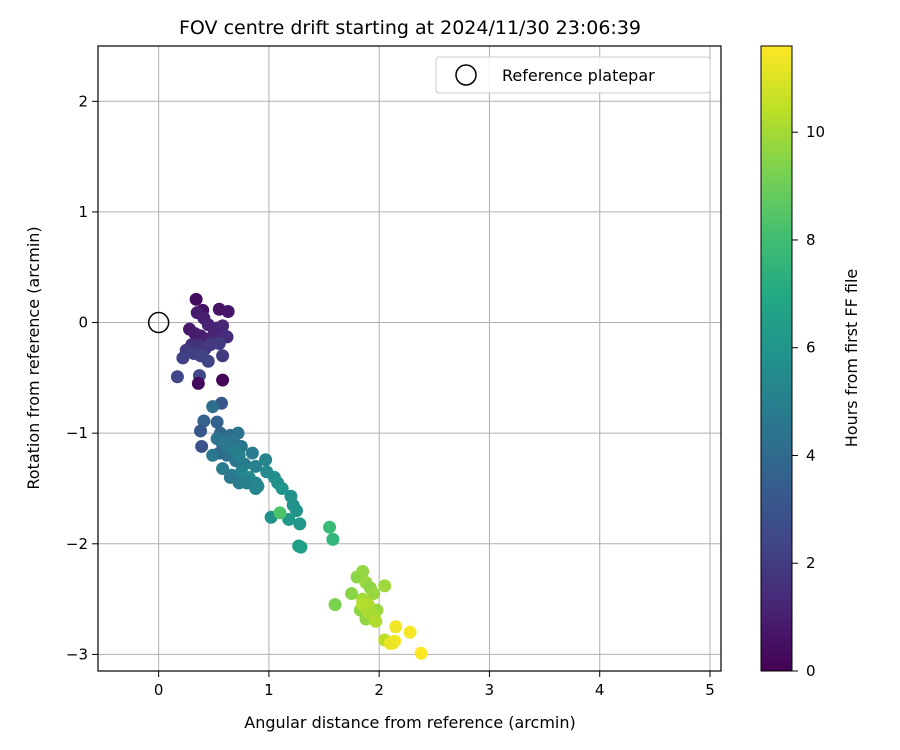 This screenshot has width=900, height=750. I want to click on colorbar-tick-label: 0, so click(811, 671).